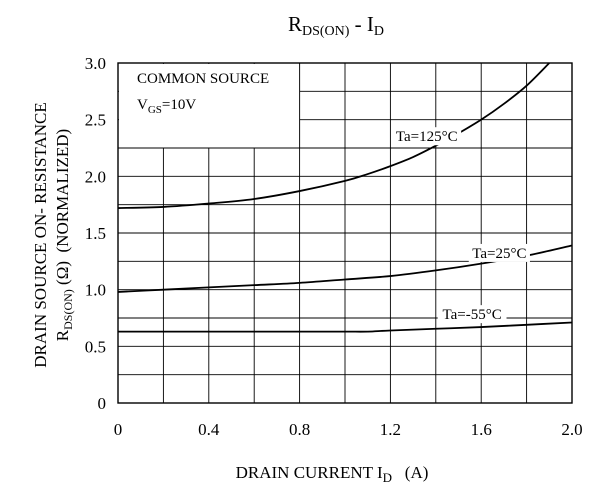 This screenshot has width=606, height=493. I want to click on x-tick-label: 0.4, so click(209, 429).